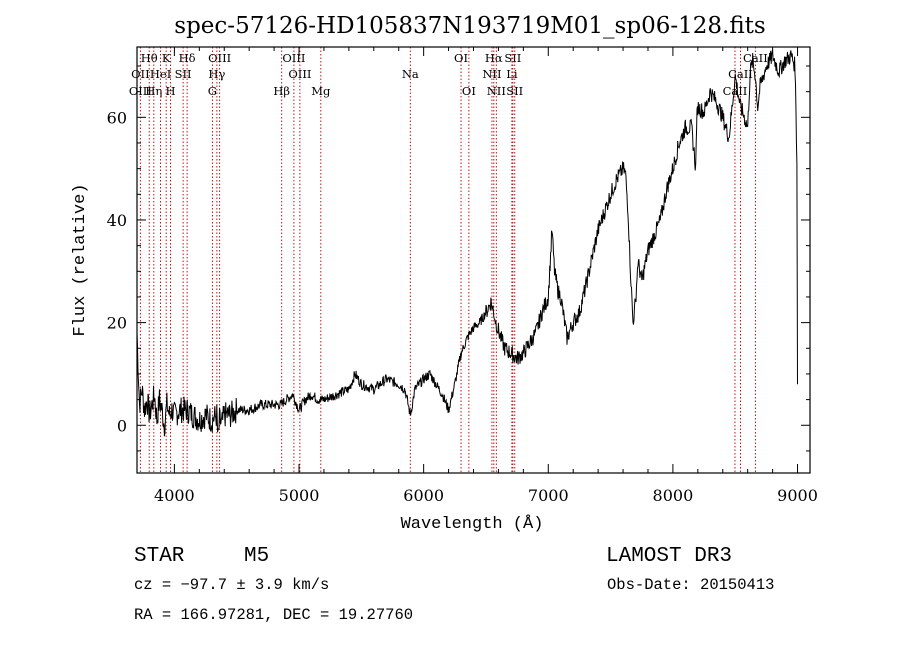  What do you see at coordinates (797, 495) in the screenshot?
I see `x-tick-label: 9000` at bounding box center [797, 495].